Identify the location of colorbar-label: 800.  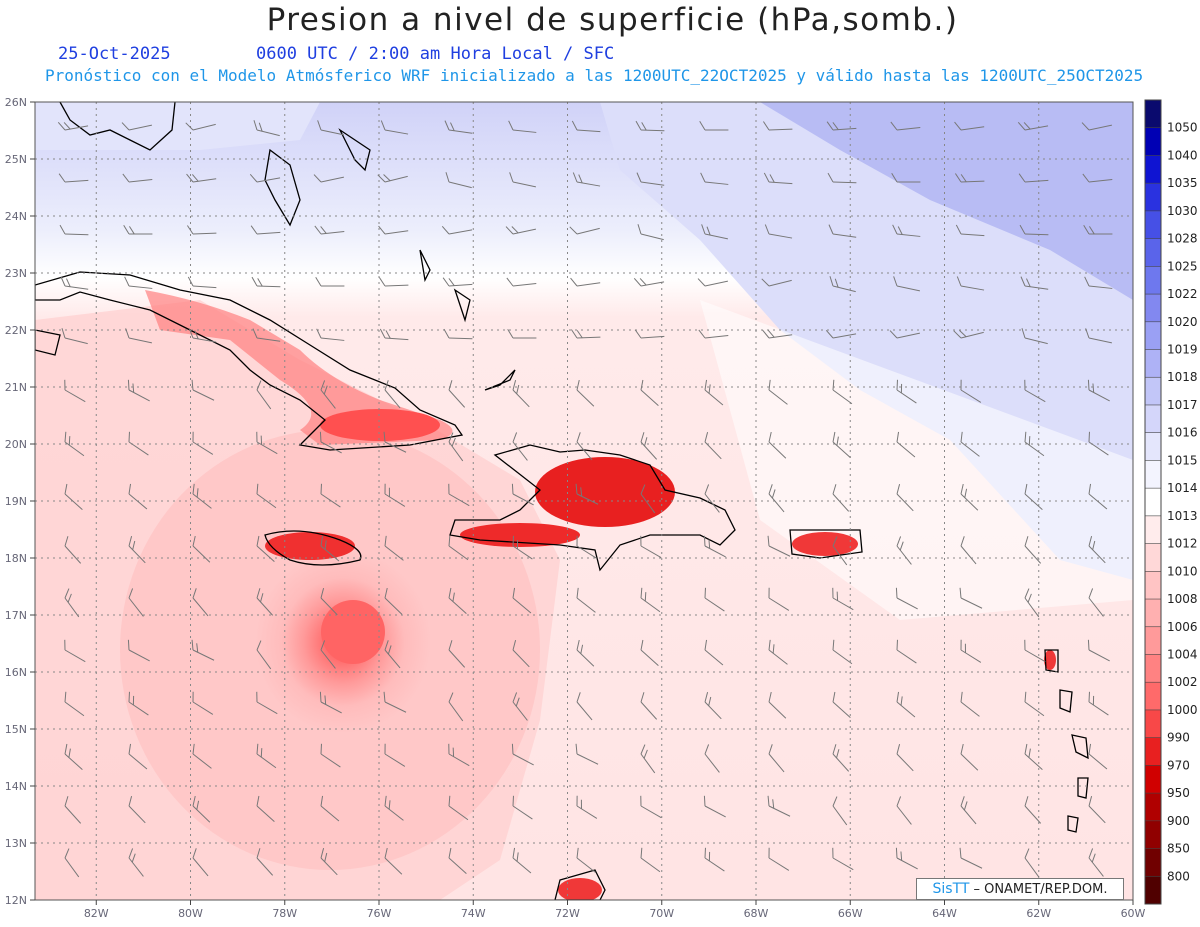
(1178, 876).